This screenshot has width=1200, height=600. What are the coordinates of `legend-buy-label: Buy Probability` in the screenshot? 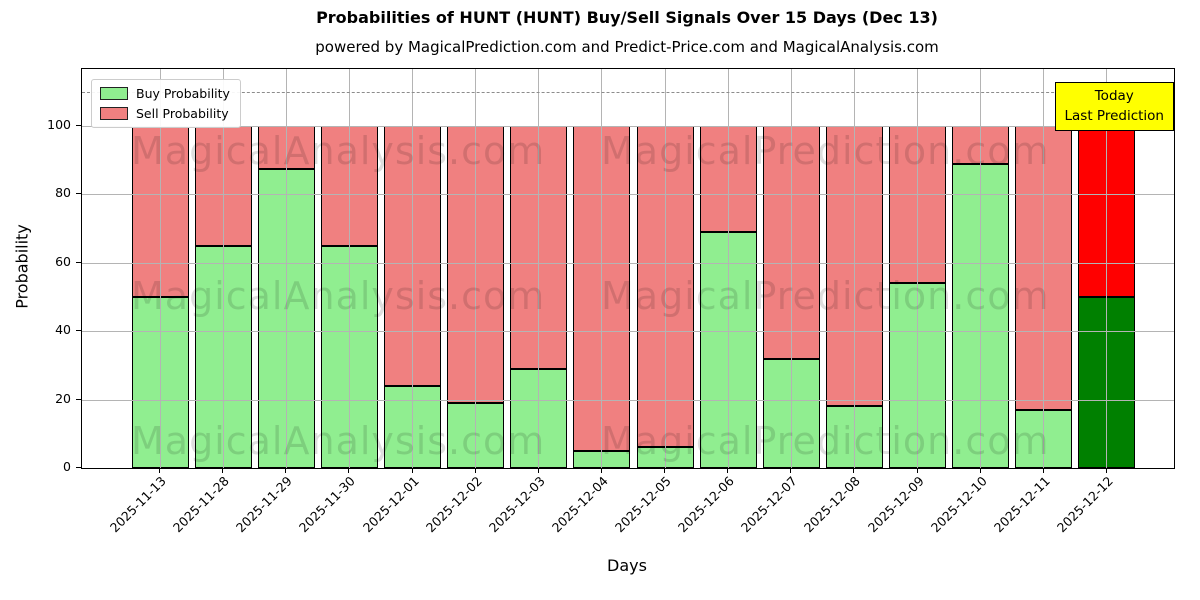 It's located at (183, 93).